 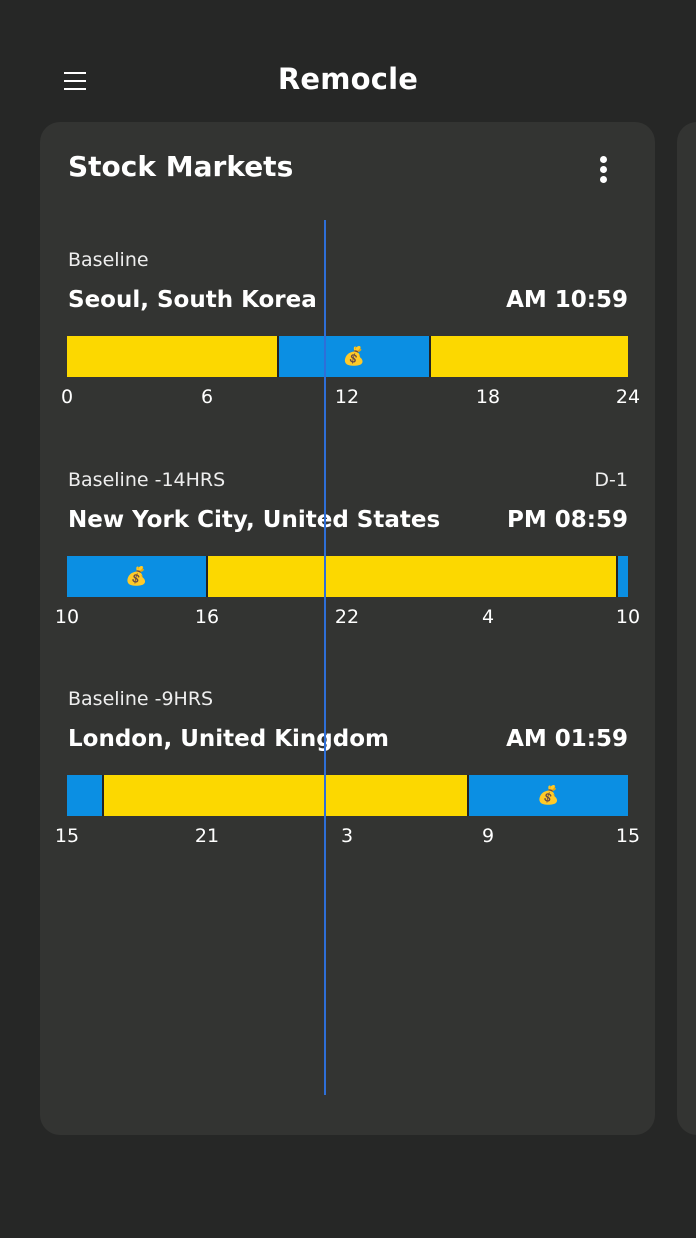 I want to click on next-card-peek, so click(x=686, y=628).